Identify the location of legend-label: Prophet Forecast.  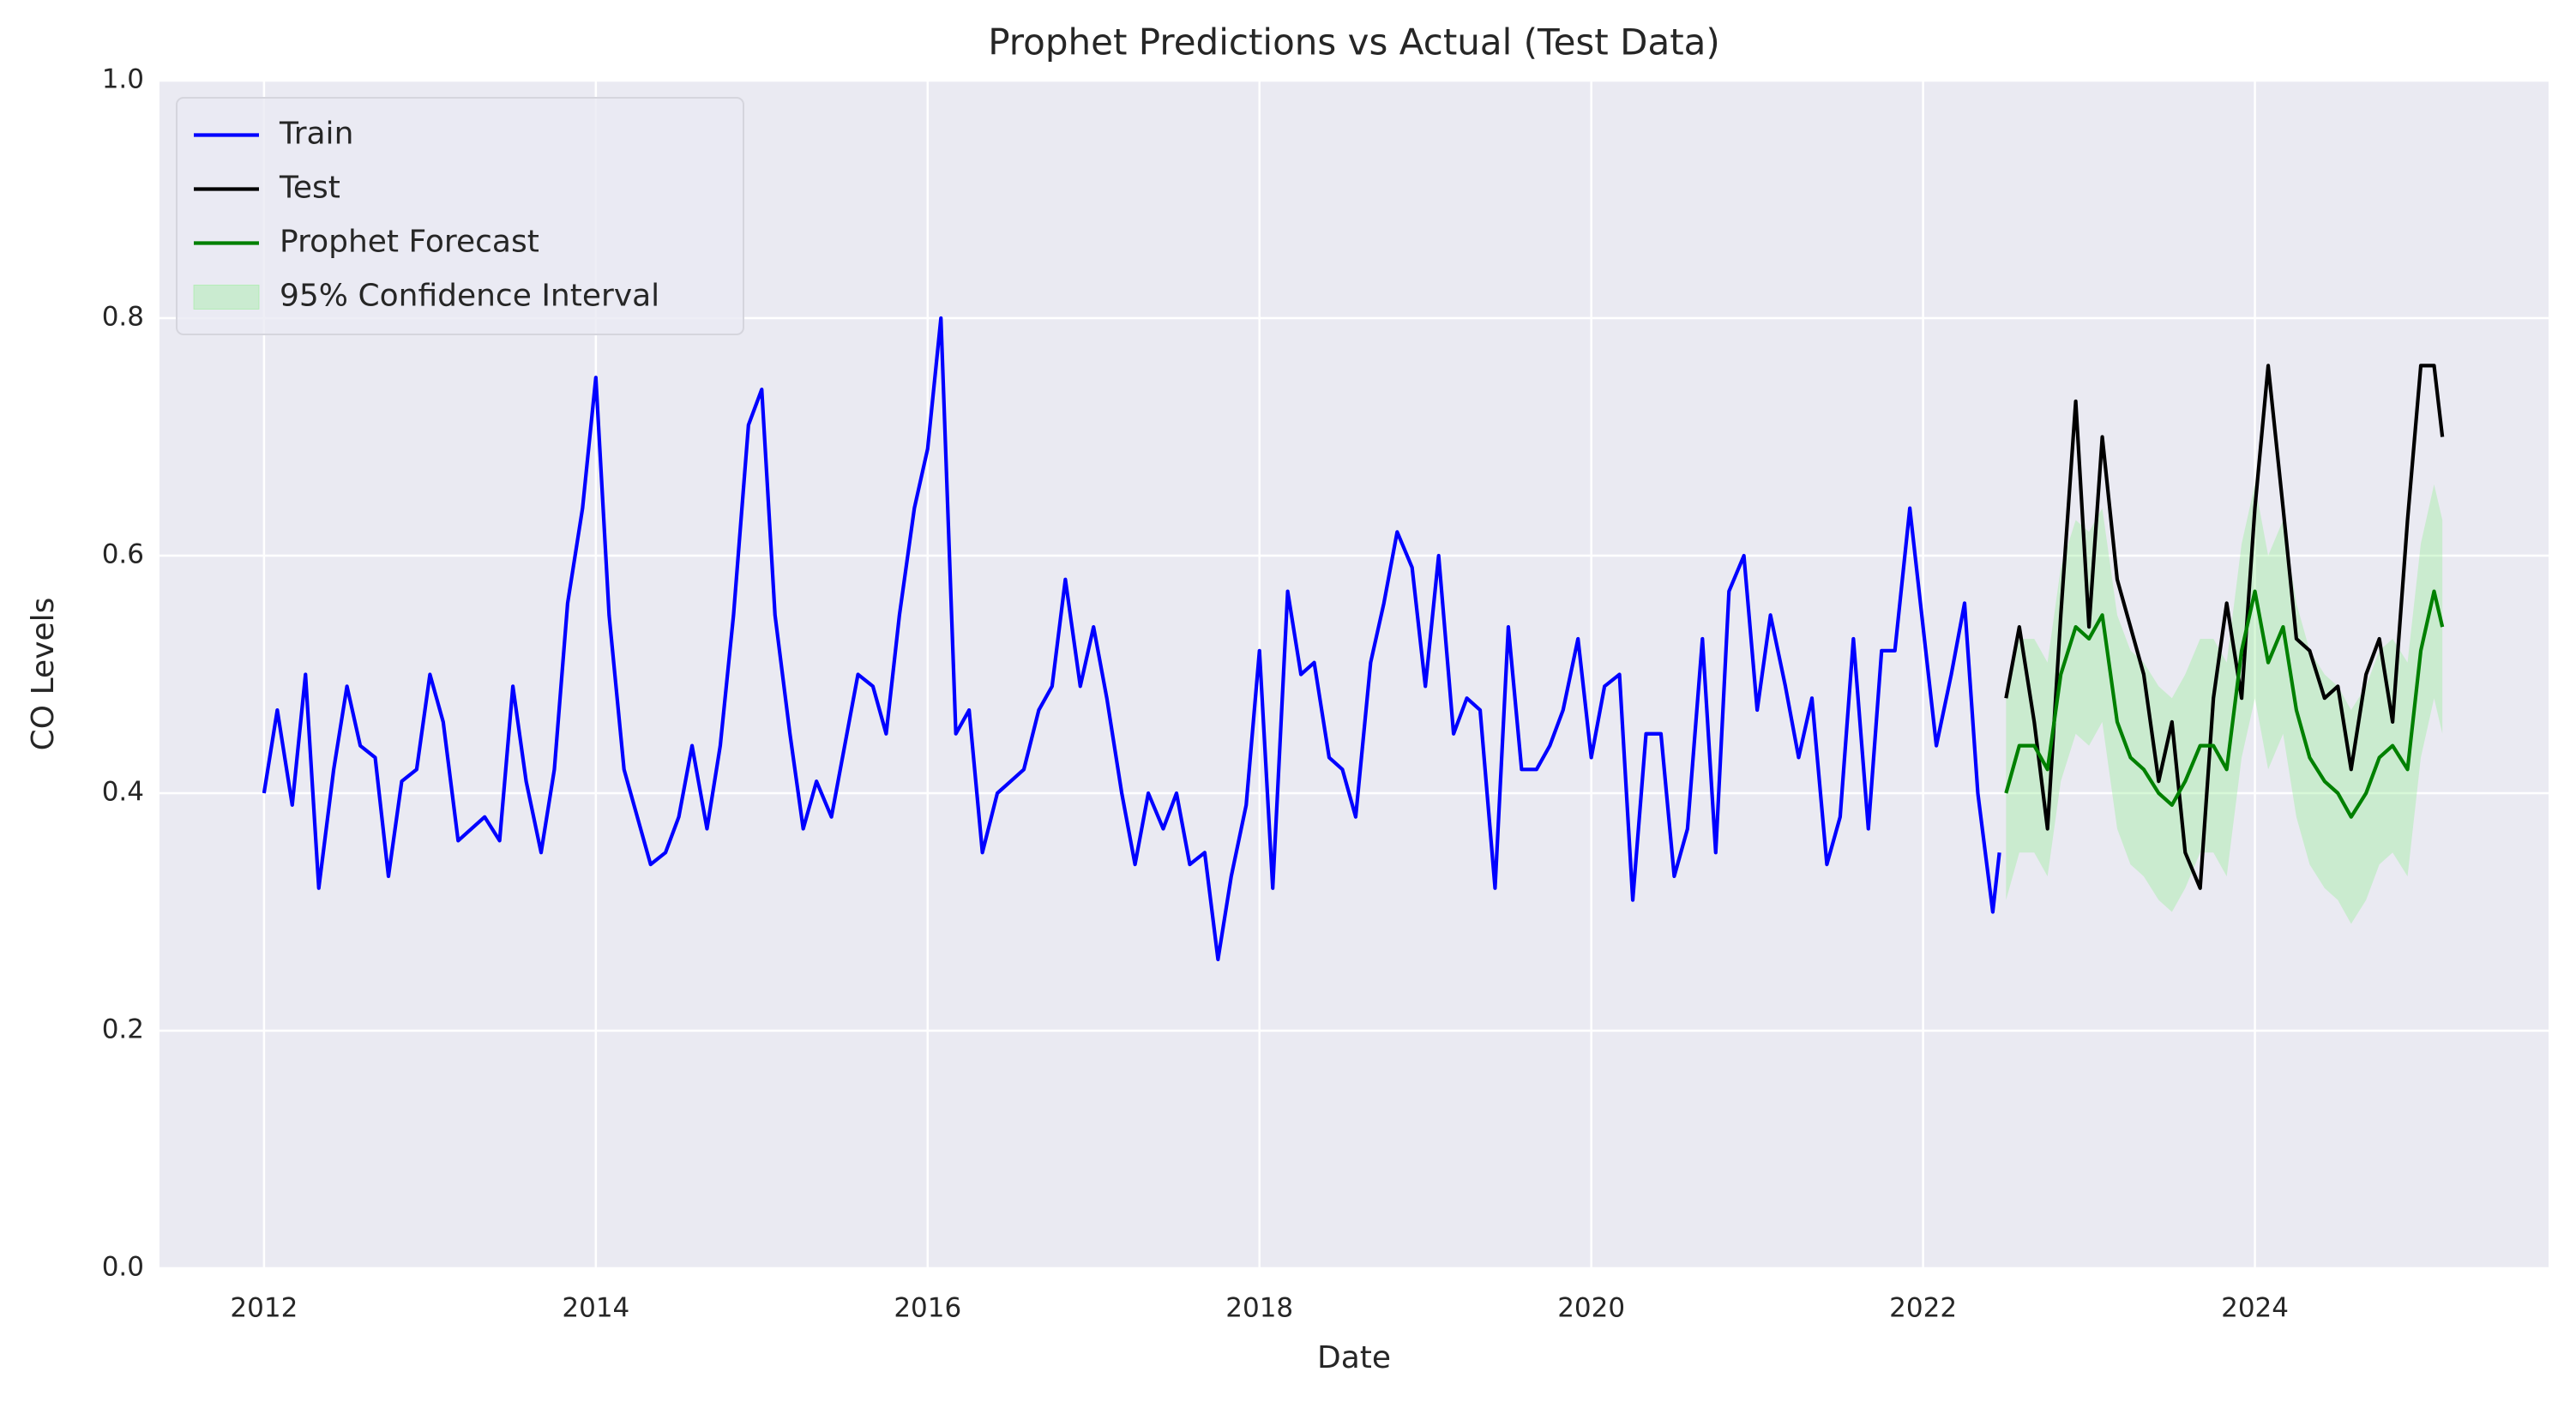
(409, 243).